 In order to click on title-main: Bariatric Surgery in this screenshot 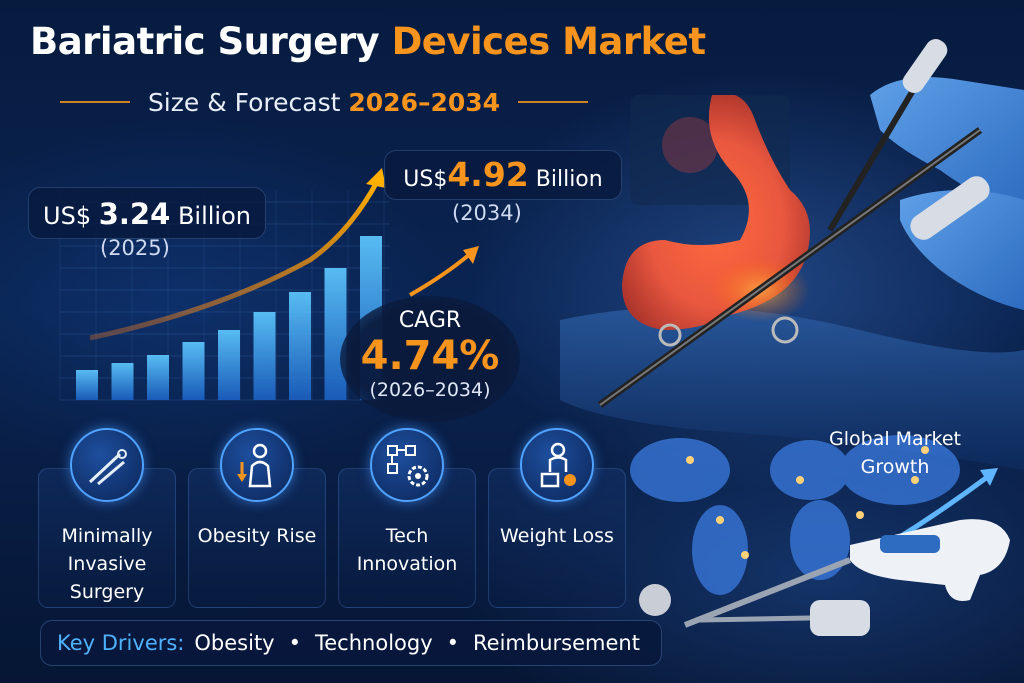, I will do `click(205, 41)`.